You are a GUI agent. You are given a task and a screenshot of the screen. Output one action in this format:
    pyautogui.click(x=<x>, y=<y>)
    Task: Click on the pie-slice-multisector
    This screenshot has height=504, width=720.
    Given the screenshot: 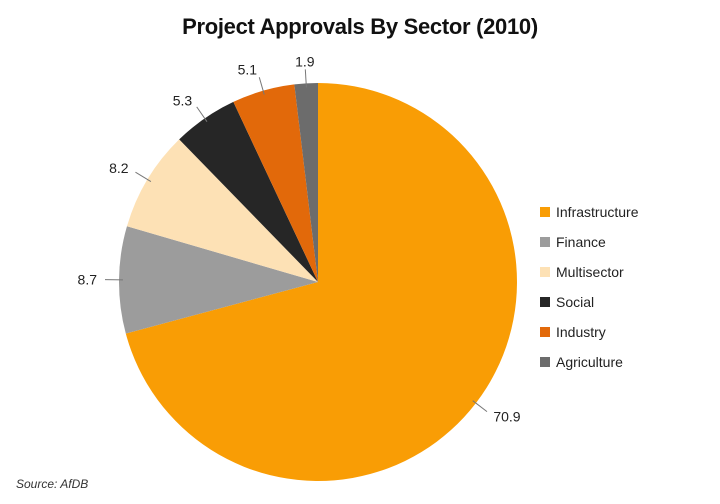 What is the action you would take?
    pyautogui.click(x=222, y=210)
    